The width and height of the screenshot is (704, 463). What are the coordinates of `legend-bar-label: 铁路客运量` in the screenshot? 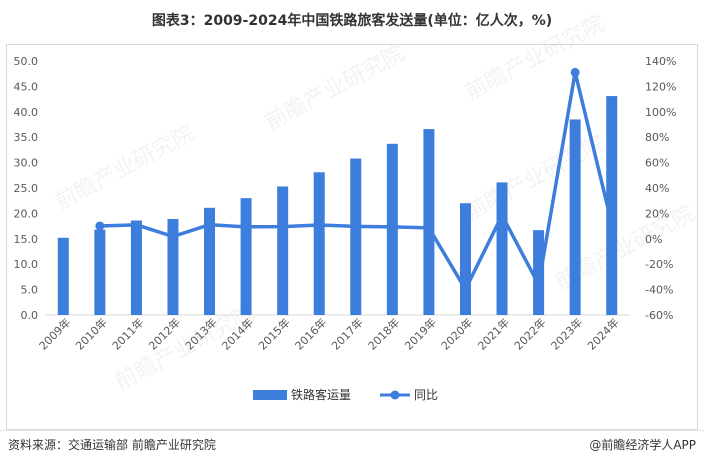 It's located at (321, 394).